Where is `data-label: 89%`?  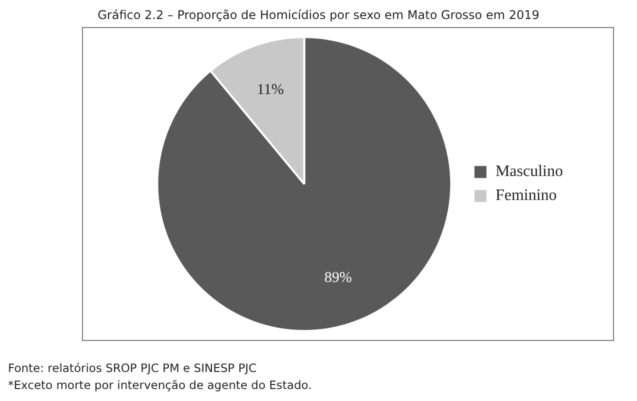
data-label: 89% is located at coordinates (338, 278).